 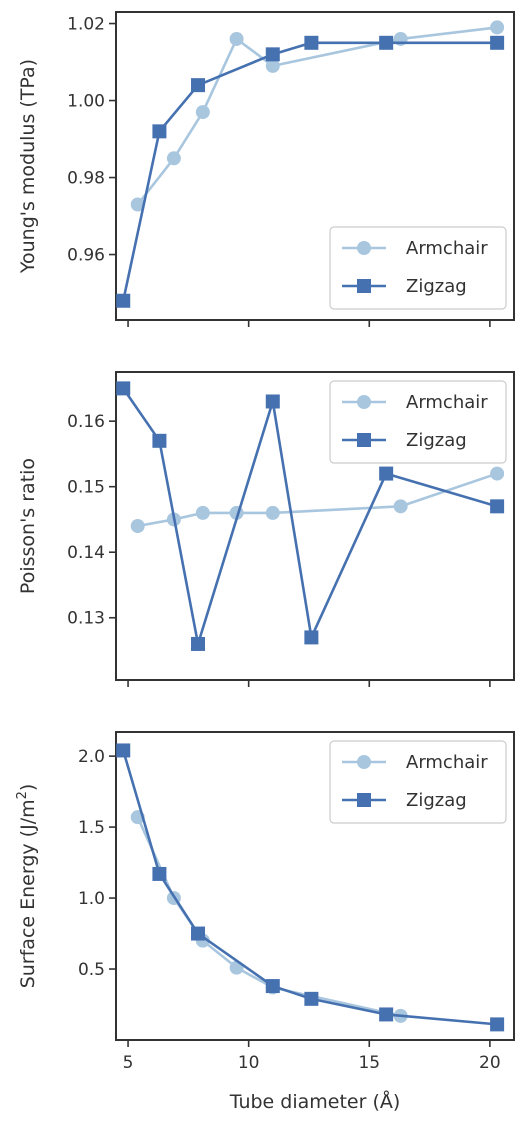 I want to click on y-axis-label-text: Young's modulus (TPa), so click(x=28, y=166).